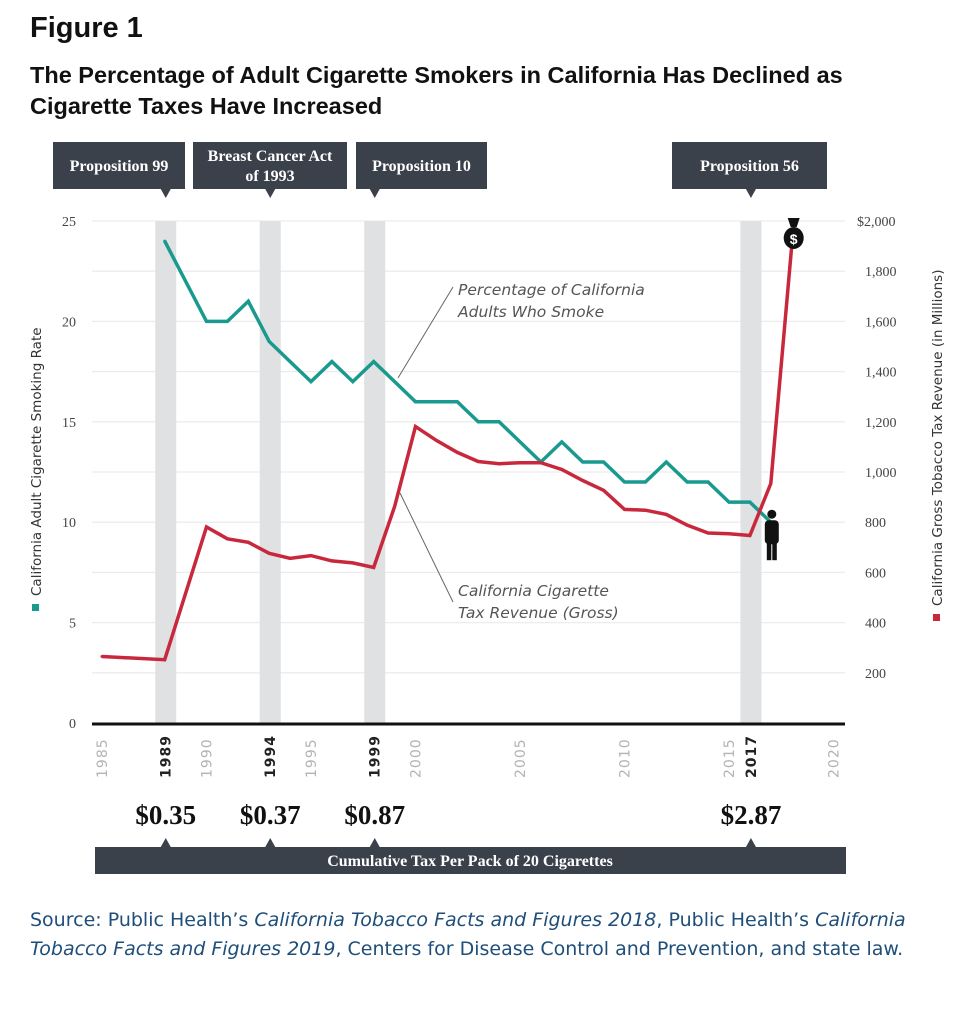  What do you see at coordinates (35, 607) in the screenshot?
I see `smoking-legend-swatch` at bounding box center [35, 607].